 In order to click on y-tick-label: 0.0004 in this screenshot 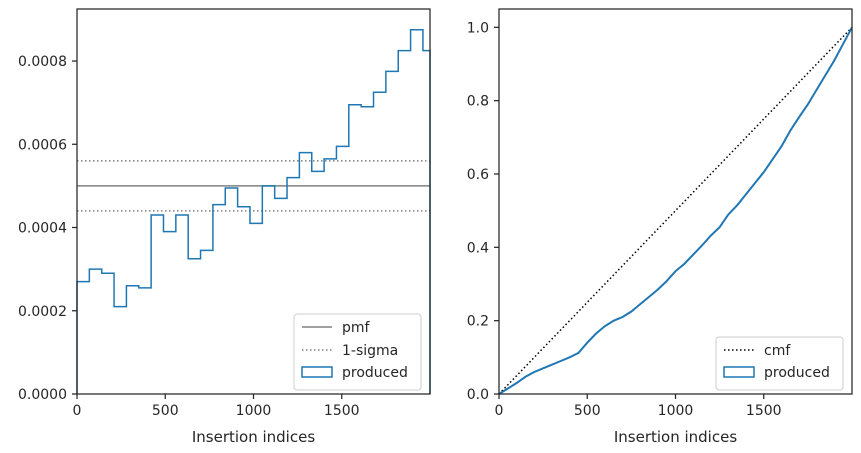, I will do `click(42, 229)`.